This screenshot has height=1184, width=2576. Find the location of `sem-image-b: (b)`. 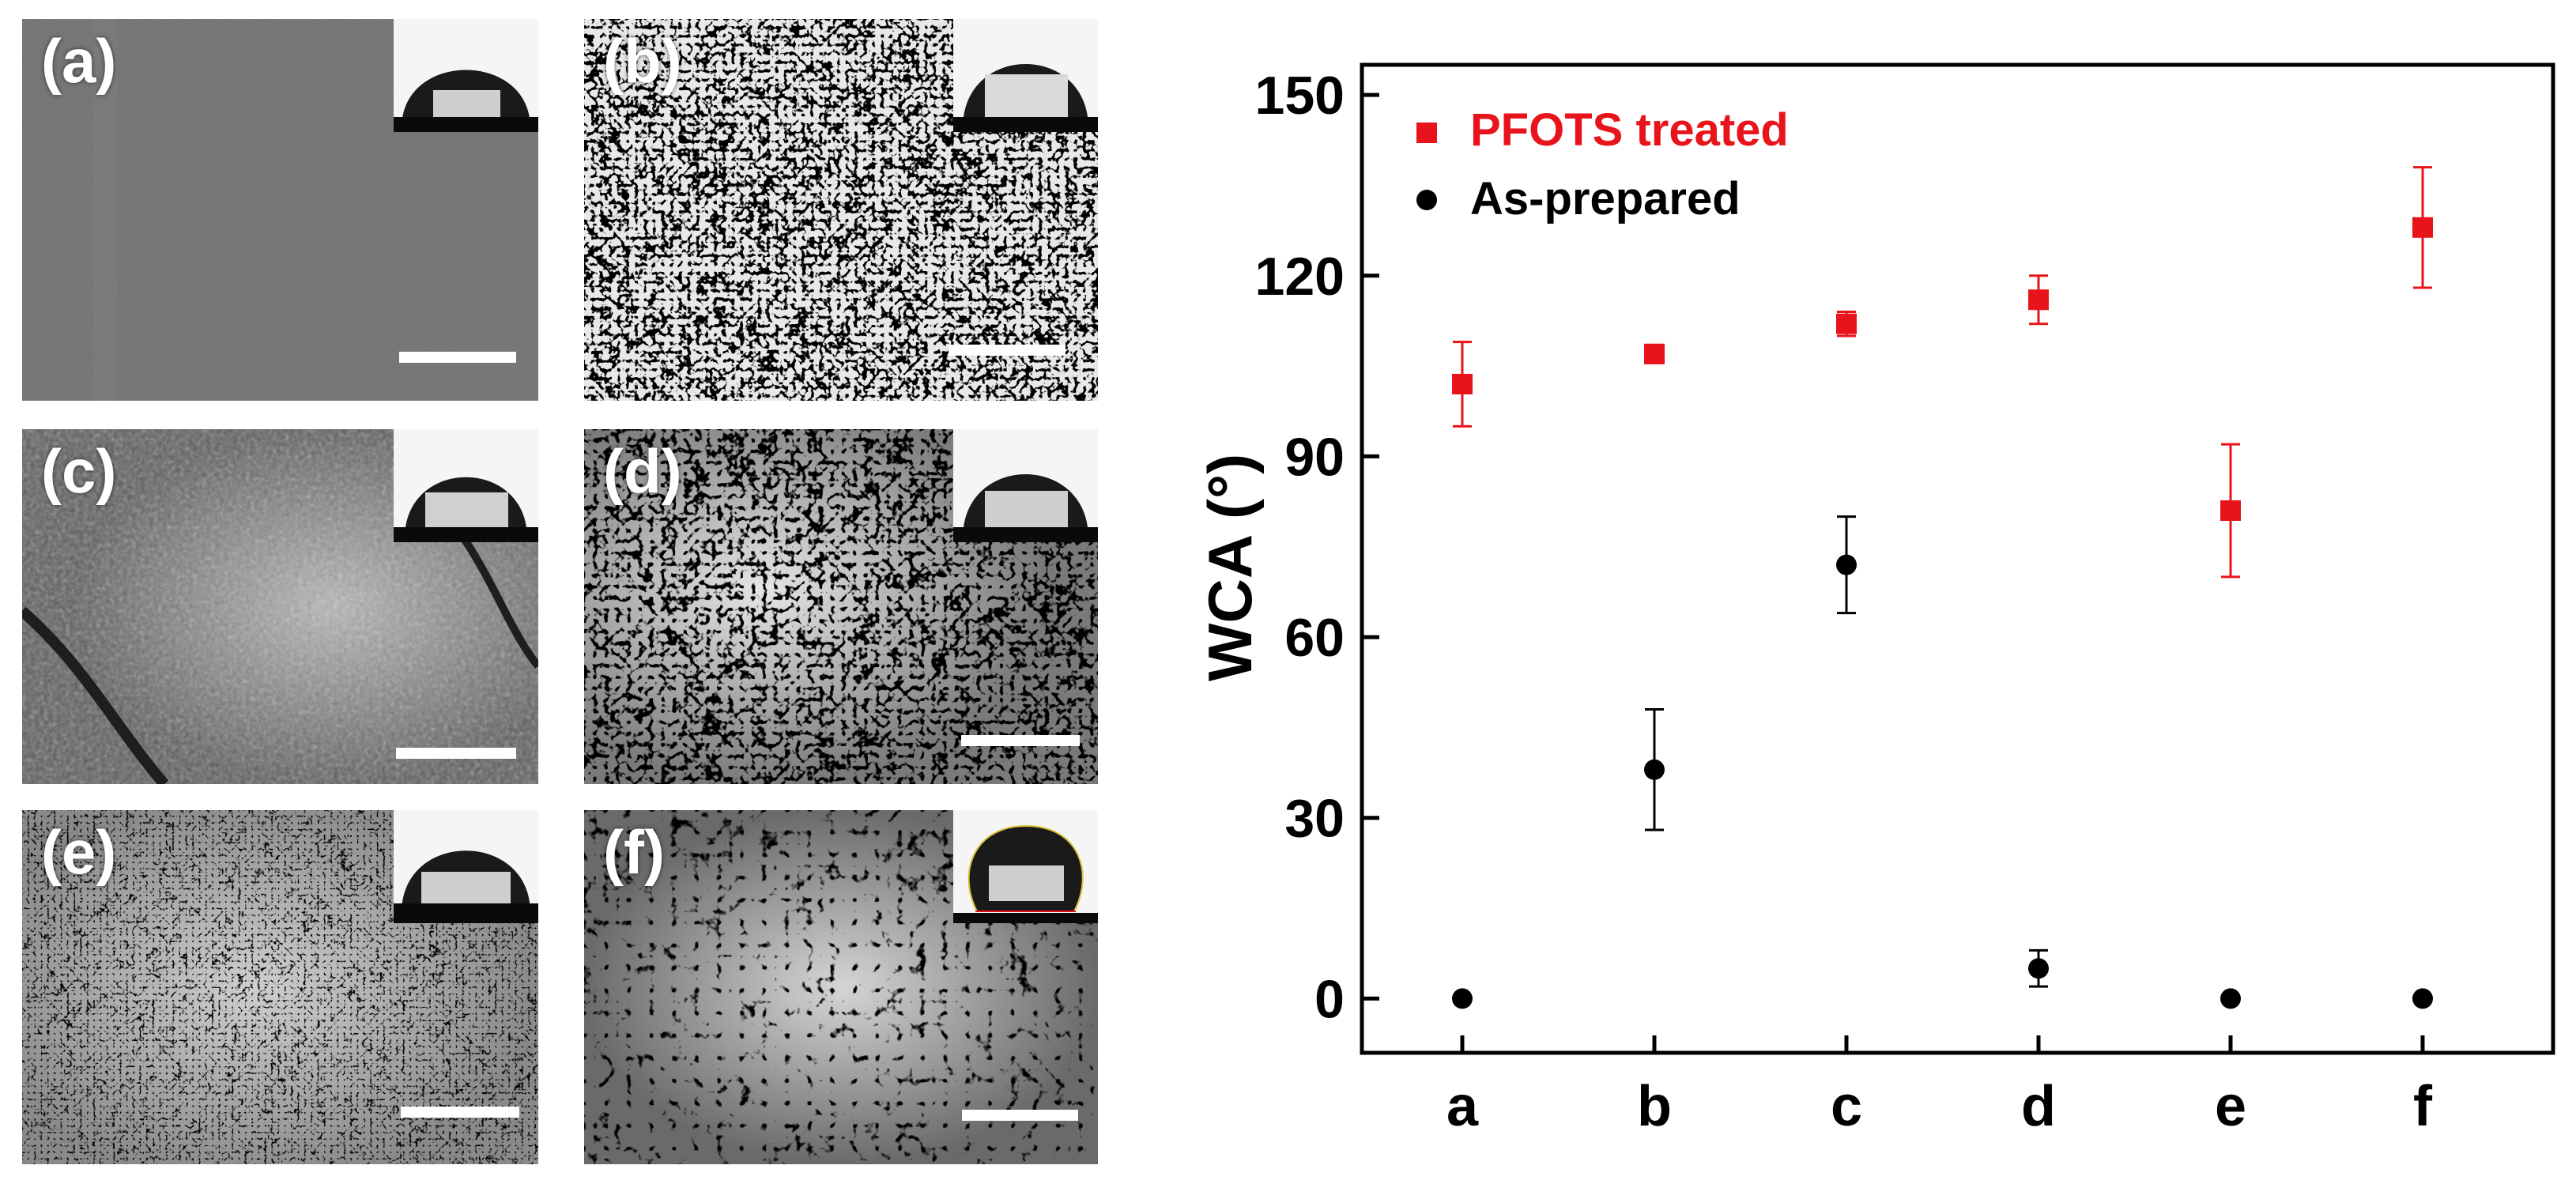

sem-image-b: (b) is located at coordinates (841, 210).